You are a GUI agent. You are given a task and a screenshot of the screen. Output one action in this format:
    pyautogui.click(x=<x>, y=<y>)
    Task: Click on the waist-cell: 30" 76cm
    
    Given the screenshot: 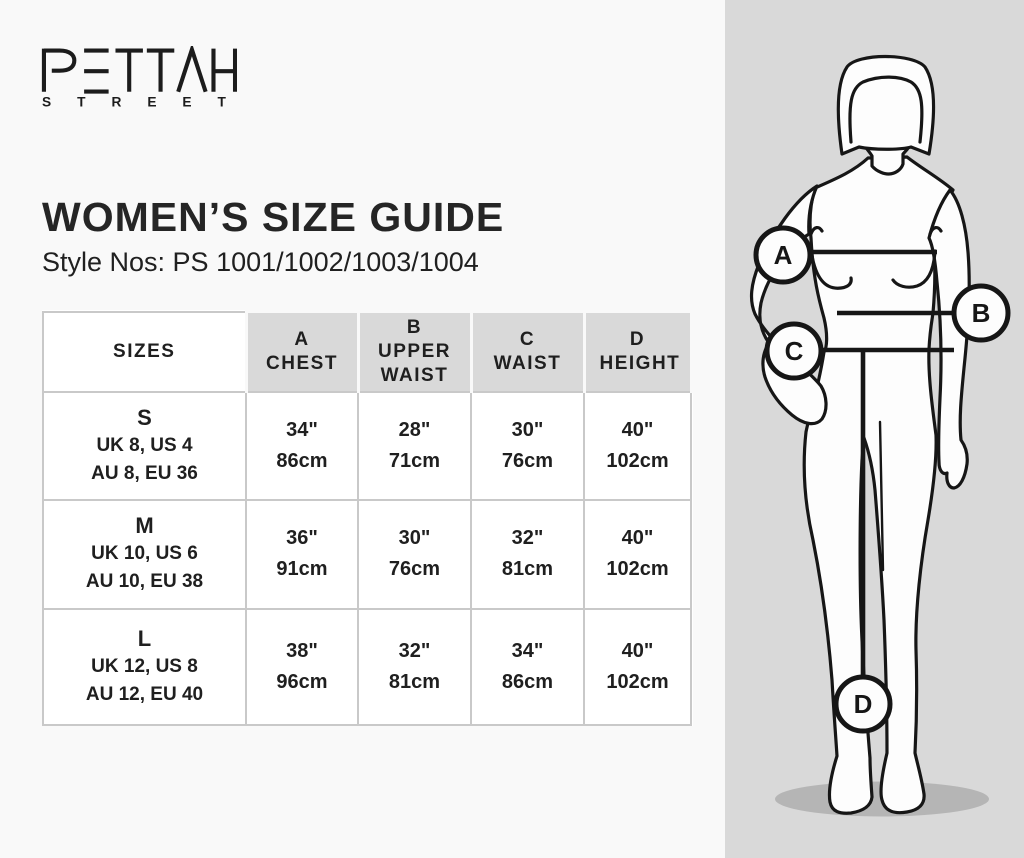 What is the action you would take?
    pyautogui.click(x=527, y=445)
    